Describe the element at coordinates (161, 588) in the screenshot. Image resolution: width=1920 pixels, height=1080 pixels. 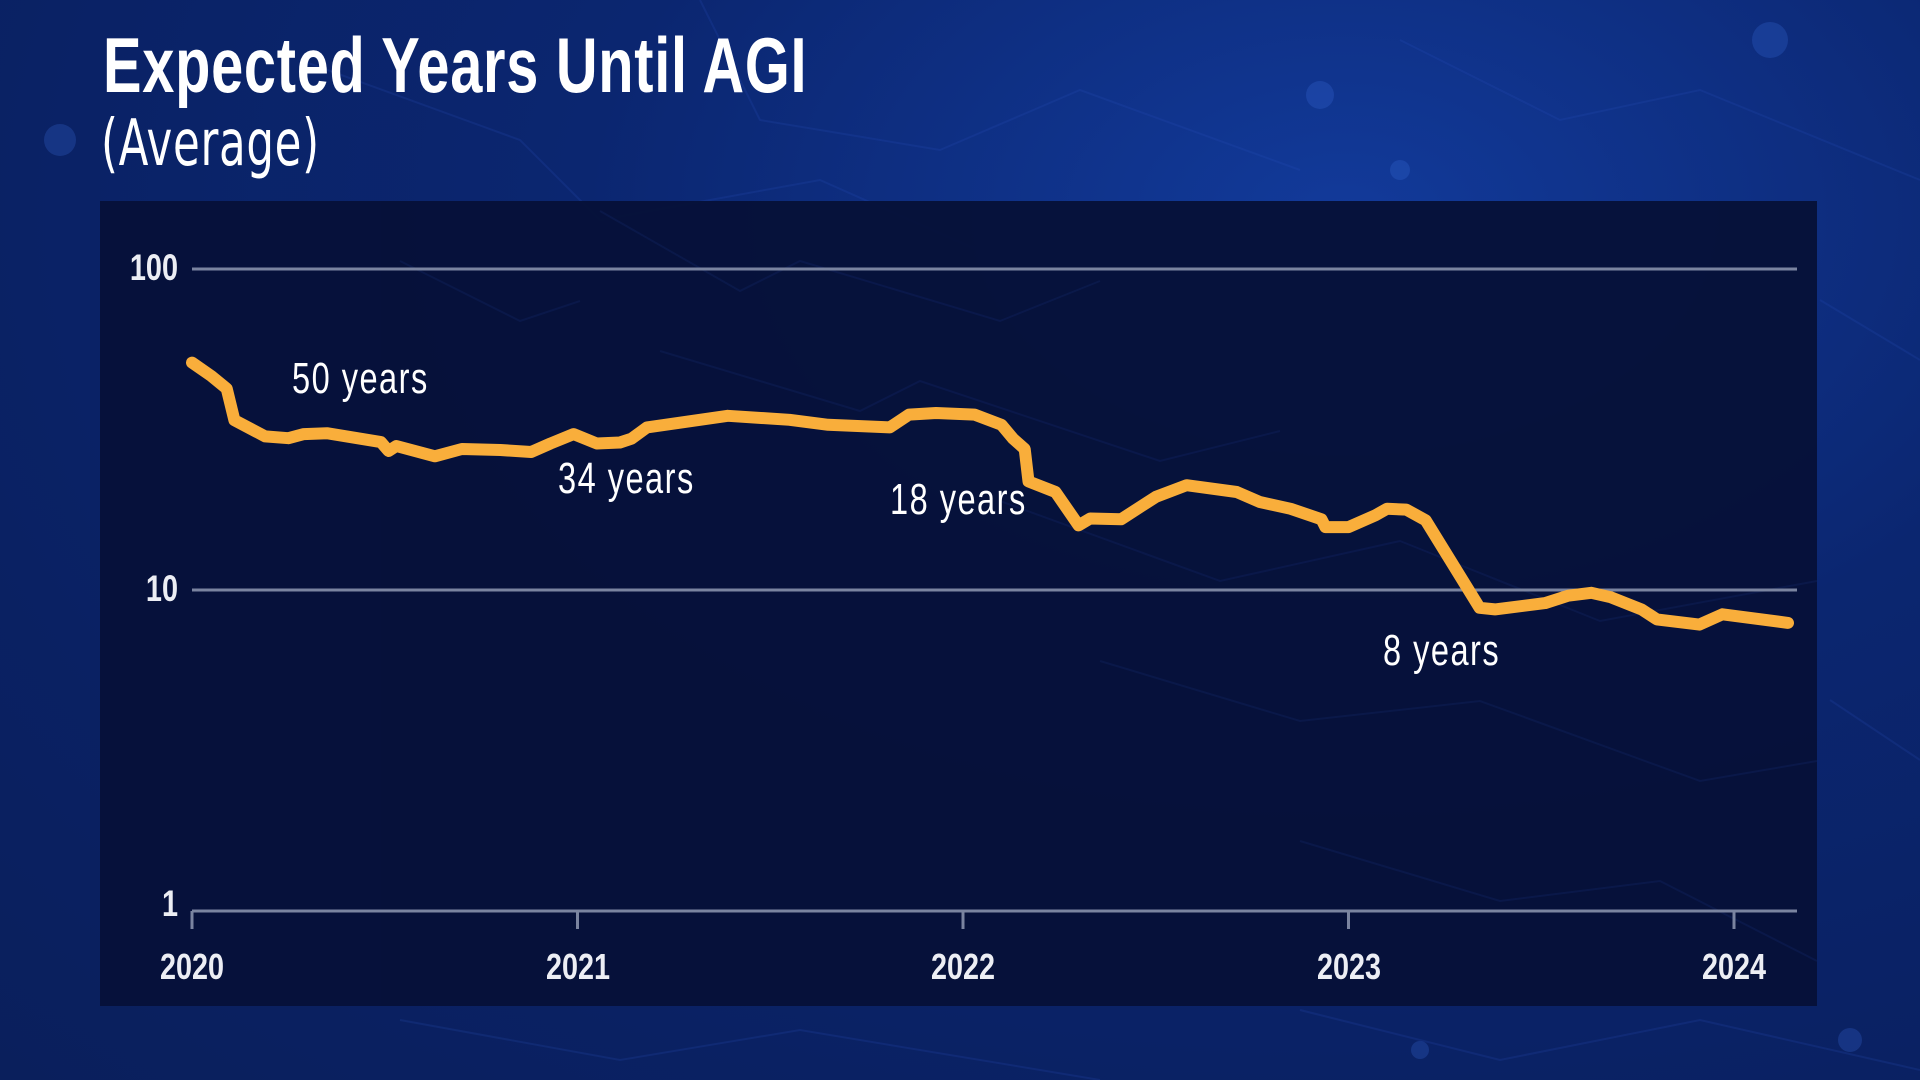
I see `y-tick-label-10: 10` at that location.